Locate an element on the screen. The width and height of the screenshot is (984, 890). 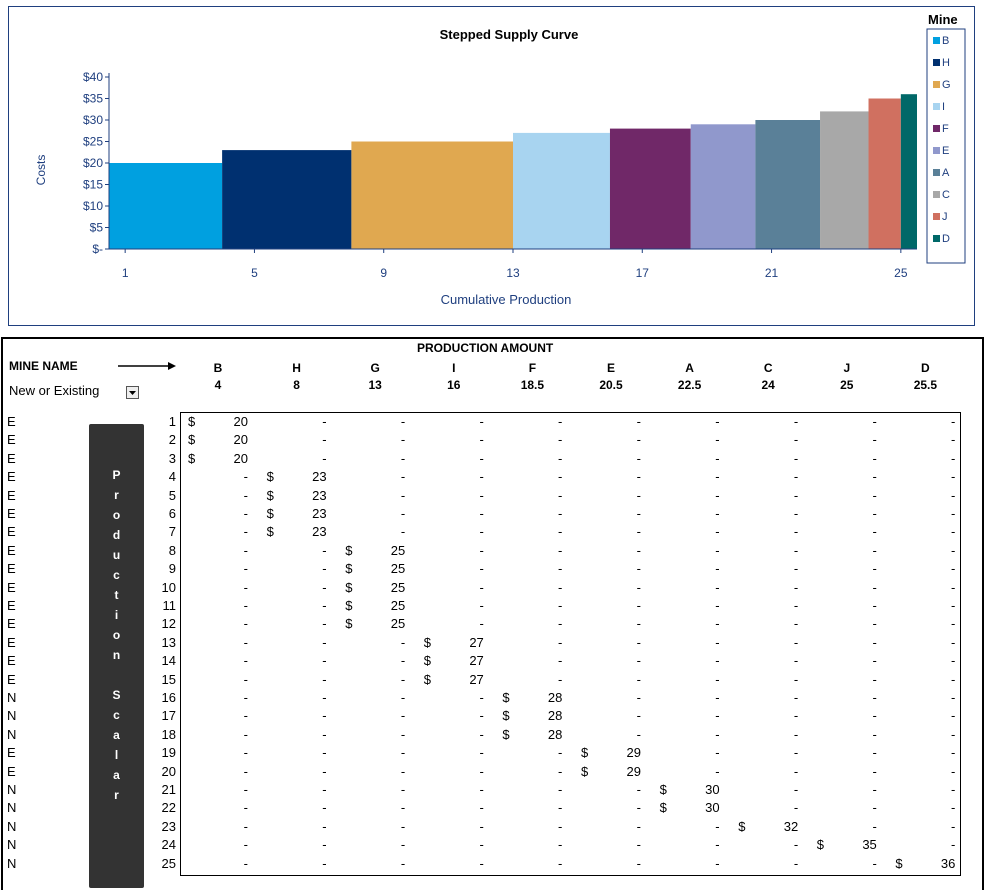
row-number: 13 is located at coordinates (168, 642).